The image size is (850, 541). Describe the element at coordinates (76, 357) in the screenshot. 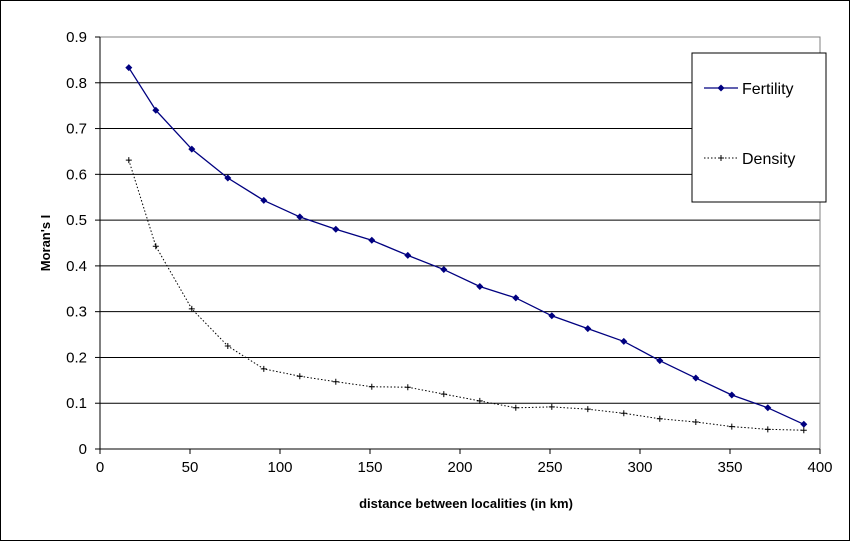

I see `y-tick-label: 0.2` at that location.